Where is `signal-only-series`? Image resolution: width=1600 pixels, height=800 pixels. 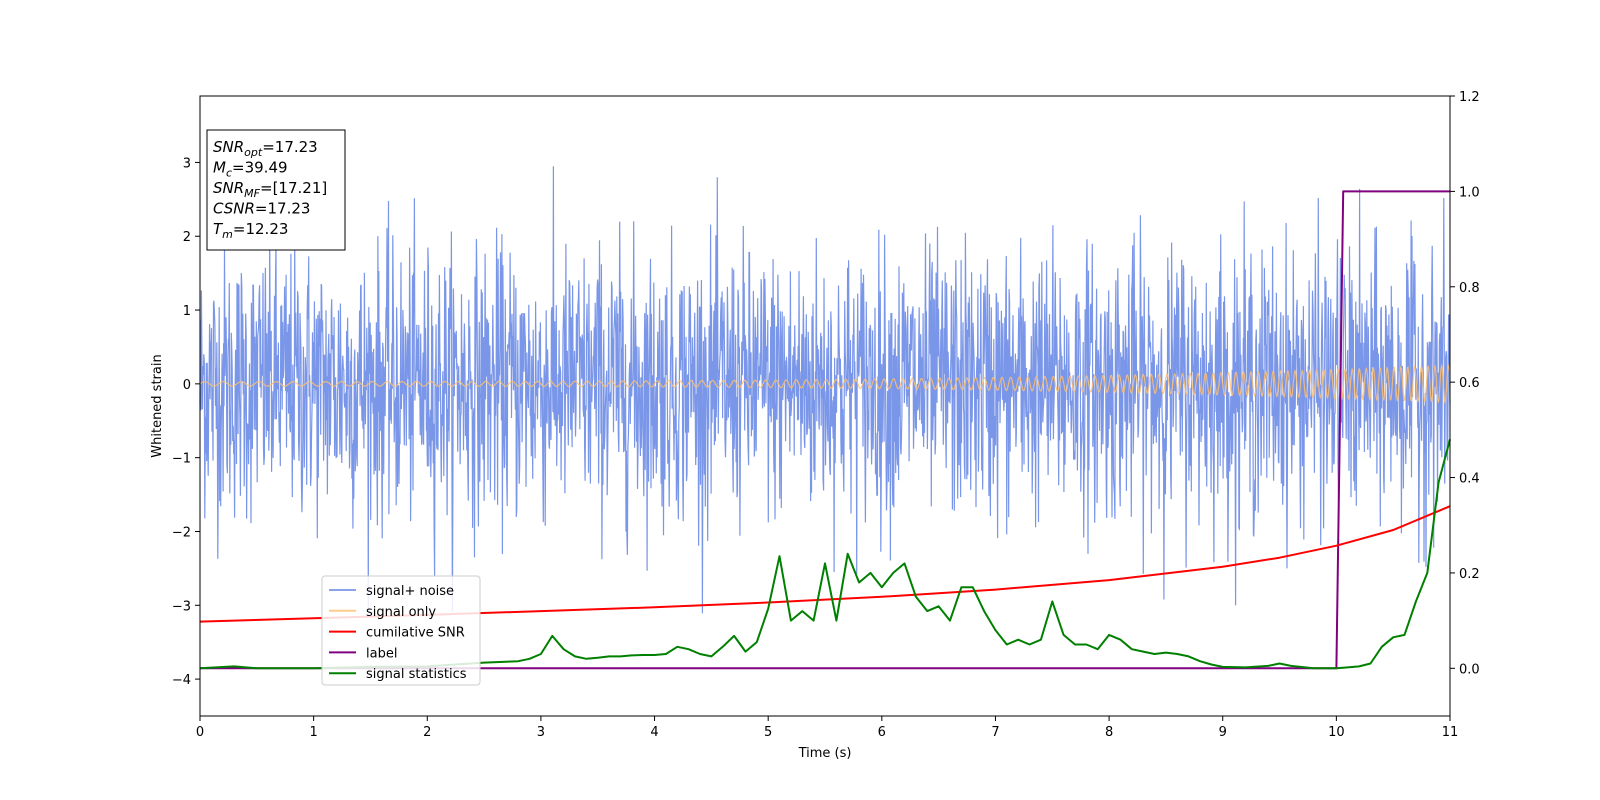
signal-only-series is located at coordinates (825, 384).